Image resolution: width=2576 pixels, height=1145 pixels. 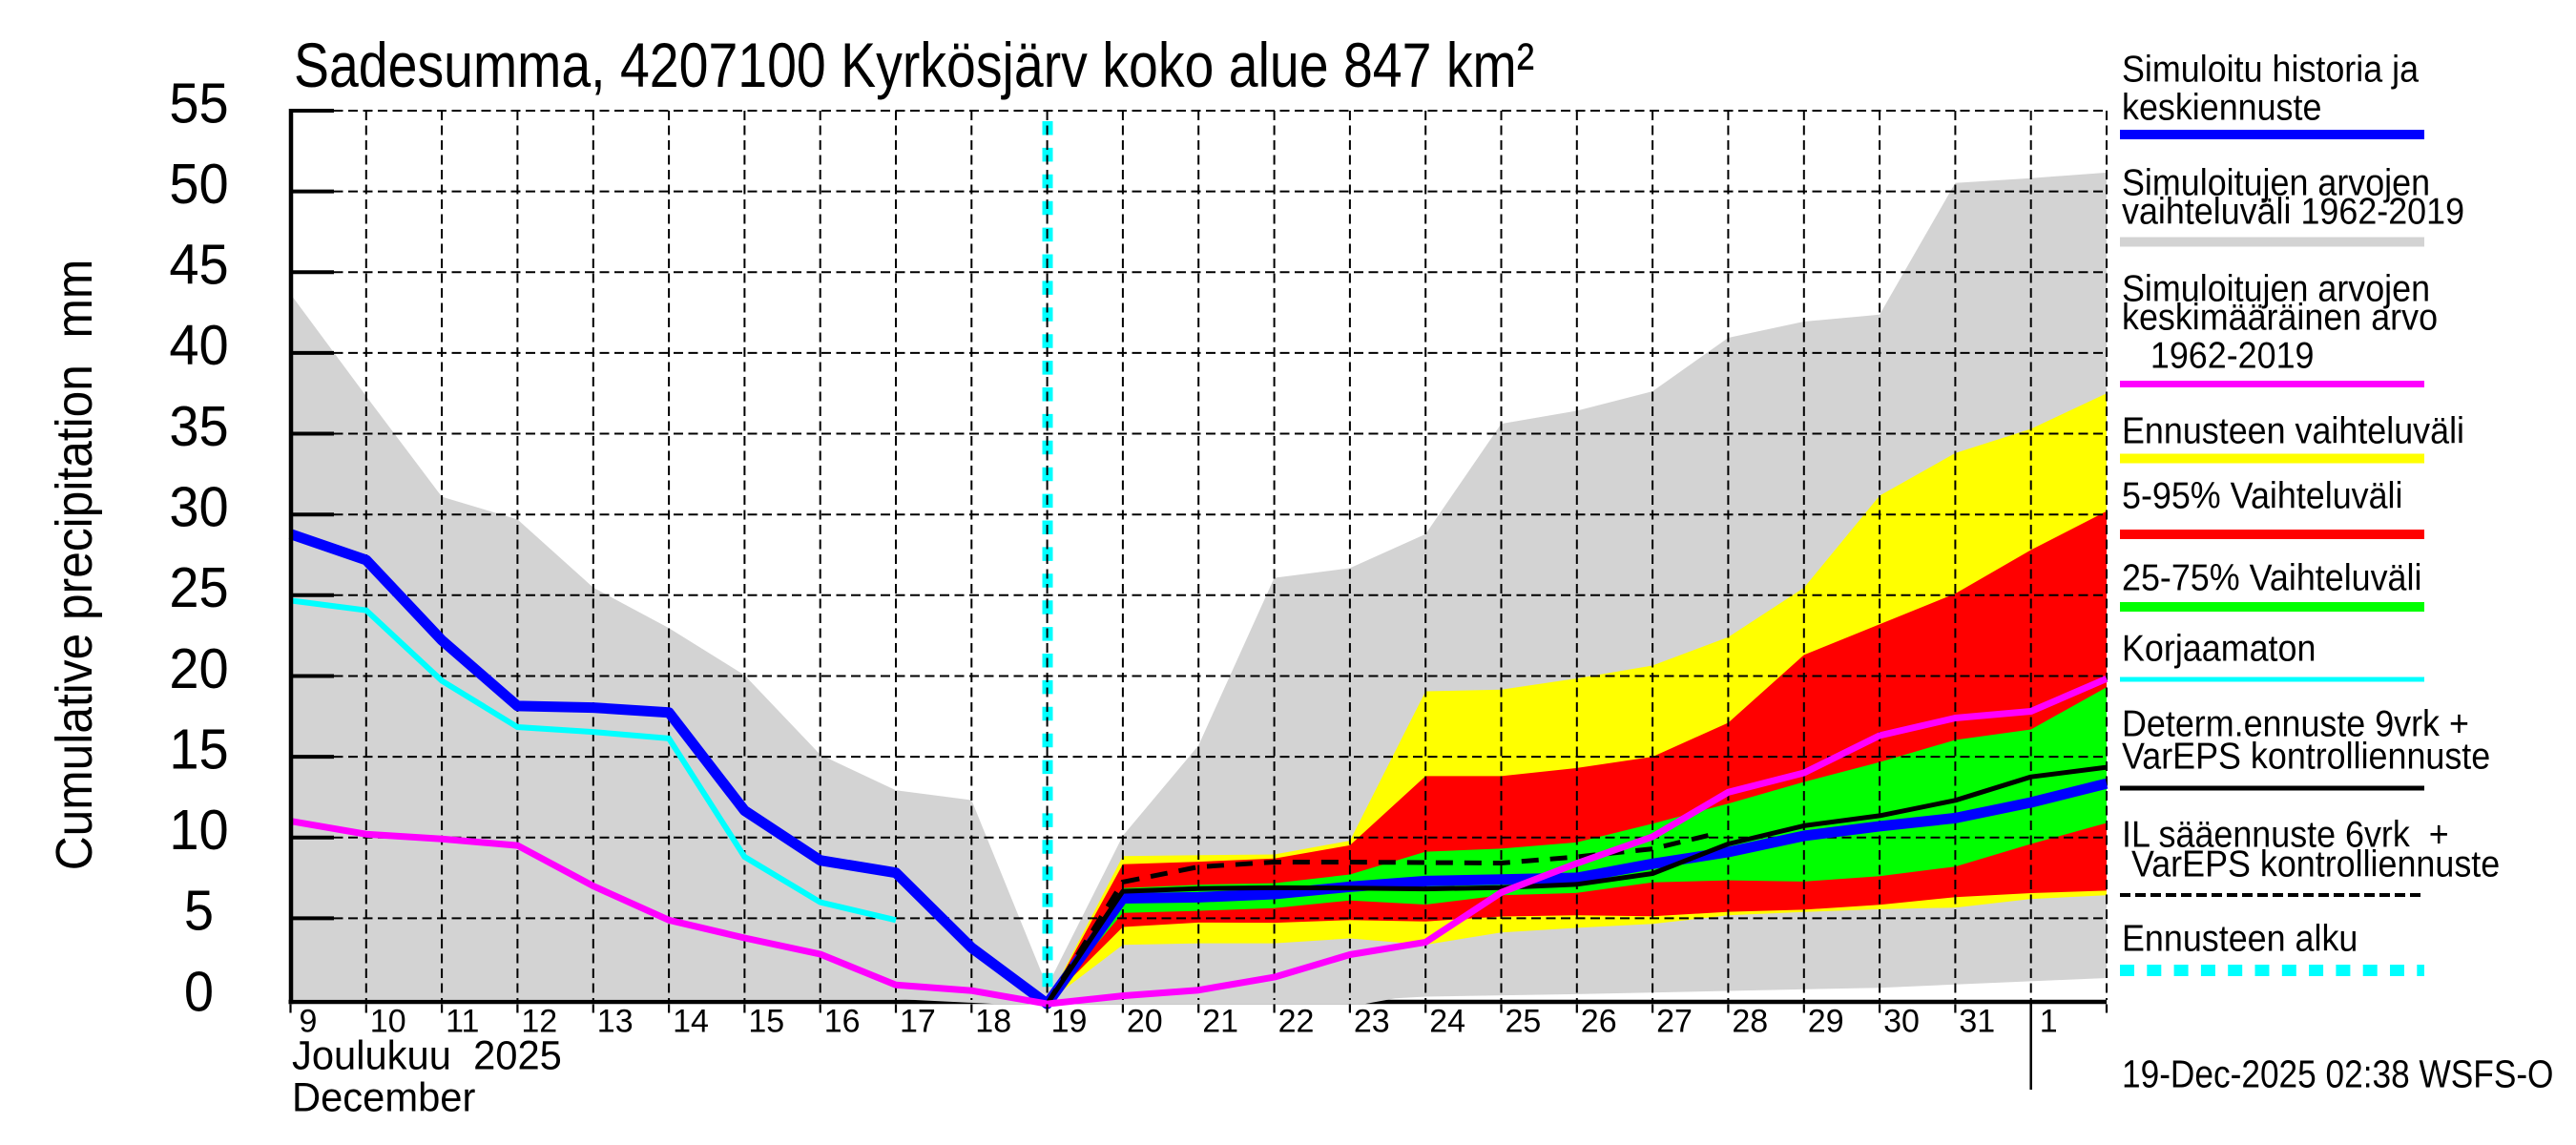 I want to click on svg-text: vaihteluväli 1962-2019, so click(x=2293, y=211).